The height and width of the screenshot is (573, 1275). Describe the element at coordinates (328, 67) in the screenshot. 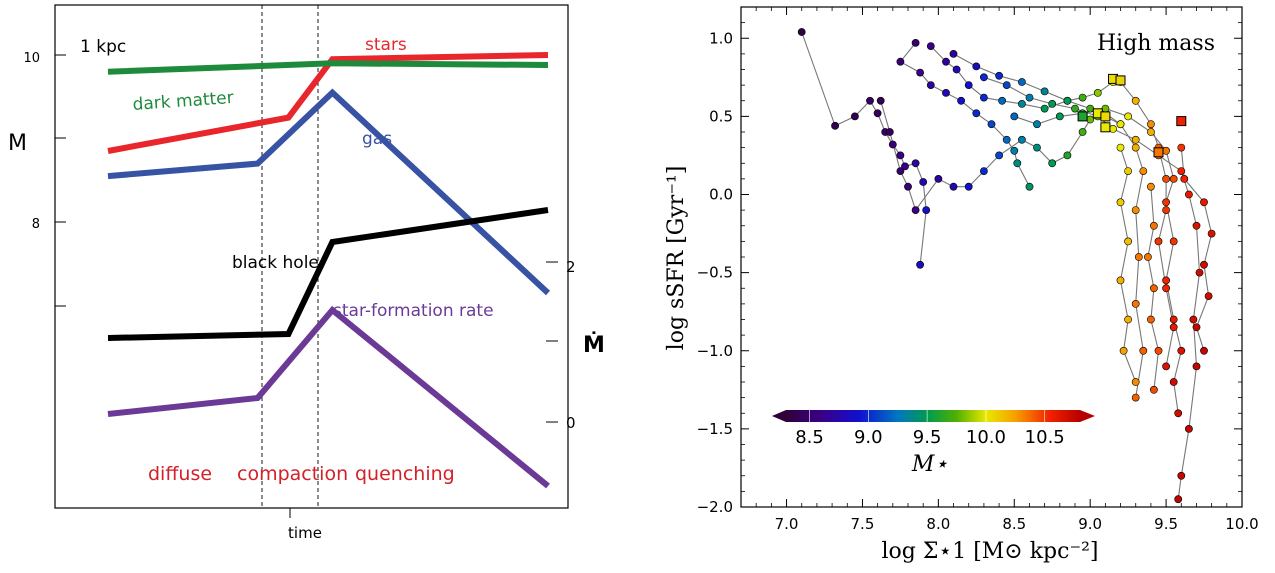

I see `dark-matter-line` at that location.